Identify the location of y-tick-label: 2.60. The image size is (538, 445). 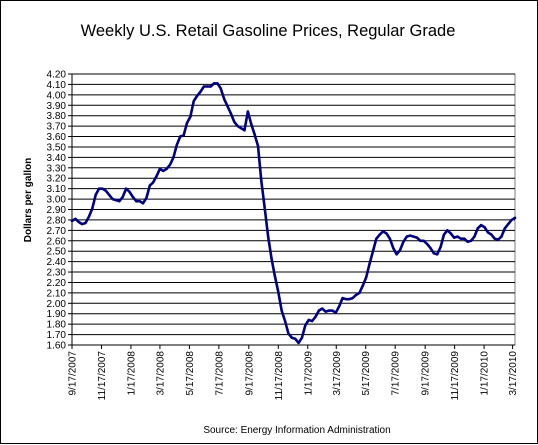
(57, 241).